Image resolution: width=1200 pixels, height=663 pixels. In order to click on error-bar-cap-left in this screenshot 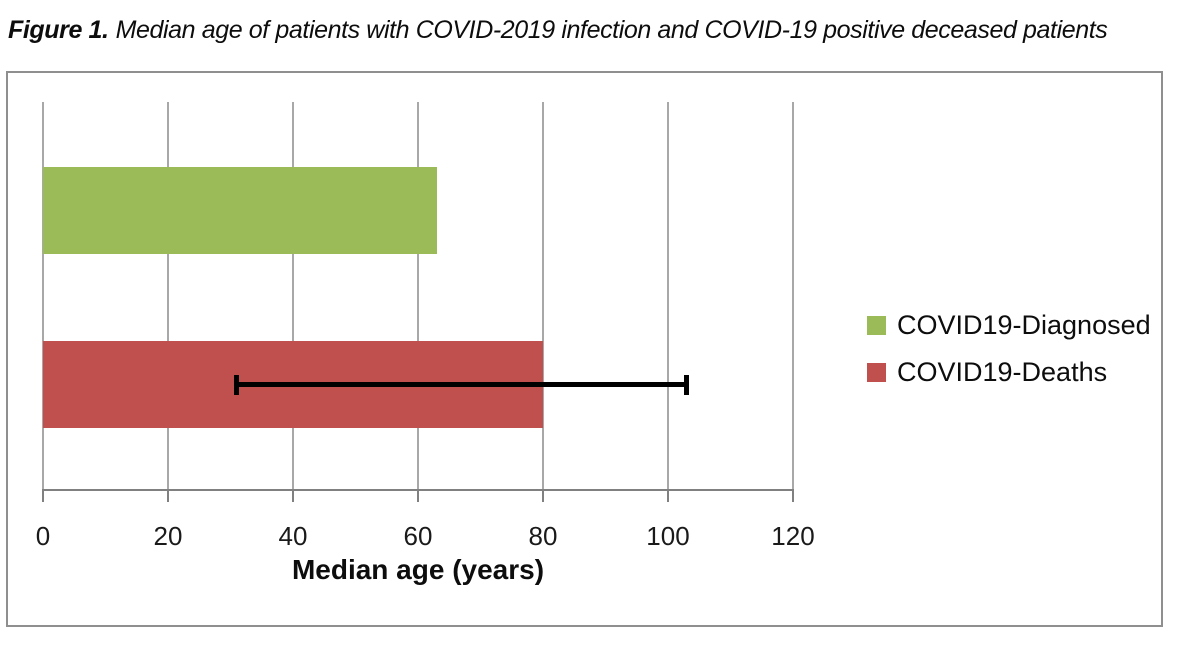, I will do `click(237, 384)`.